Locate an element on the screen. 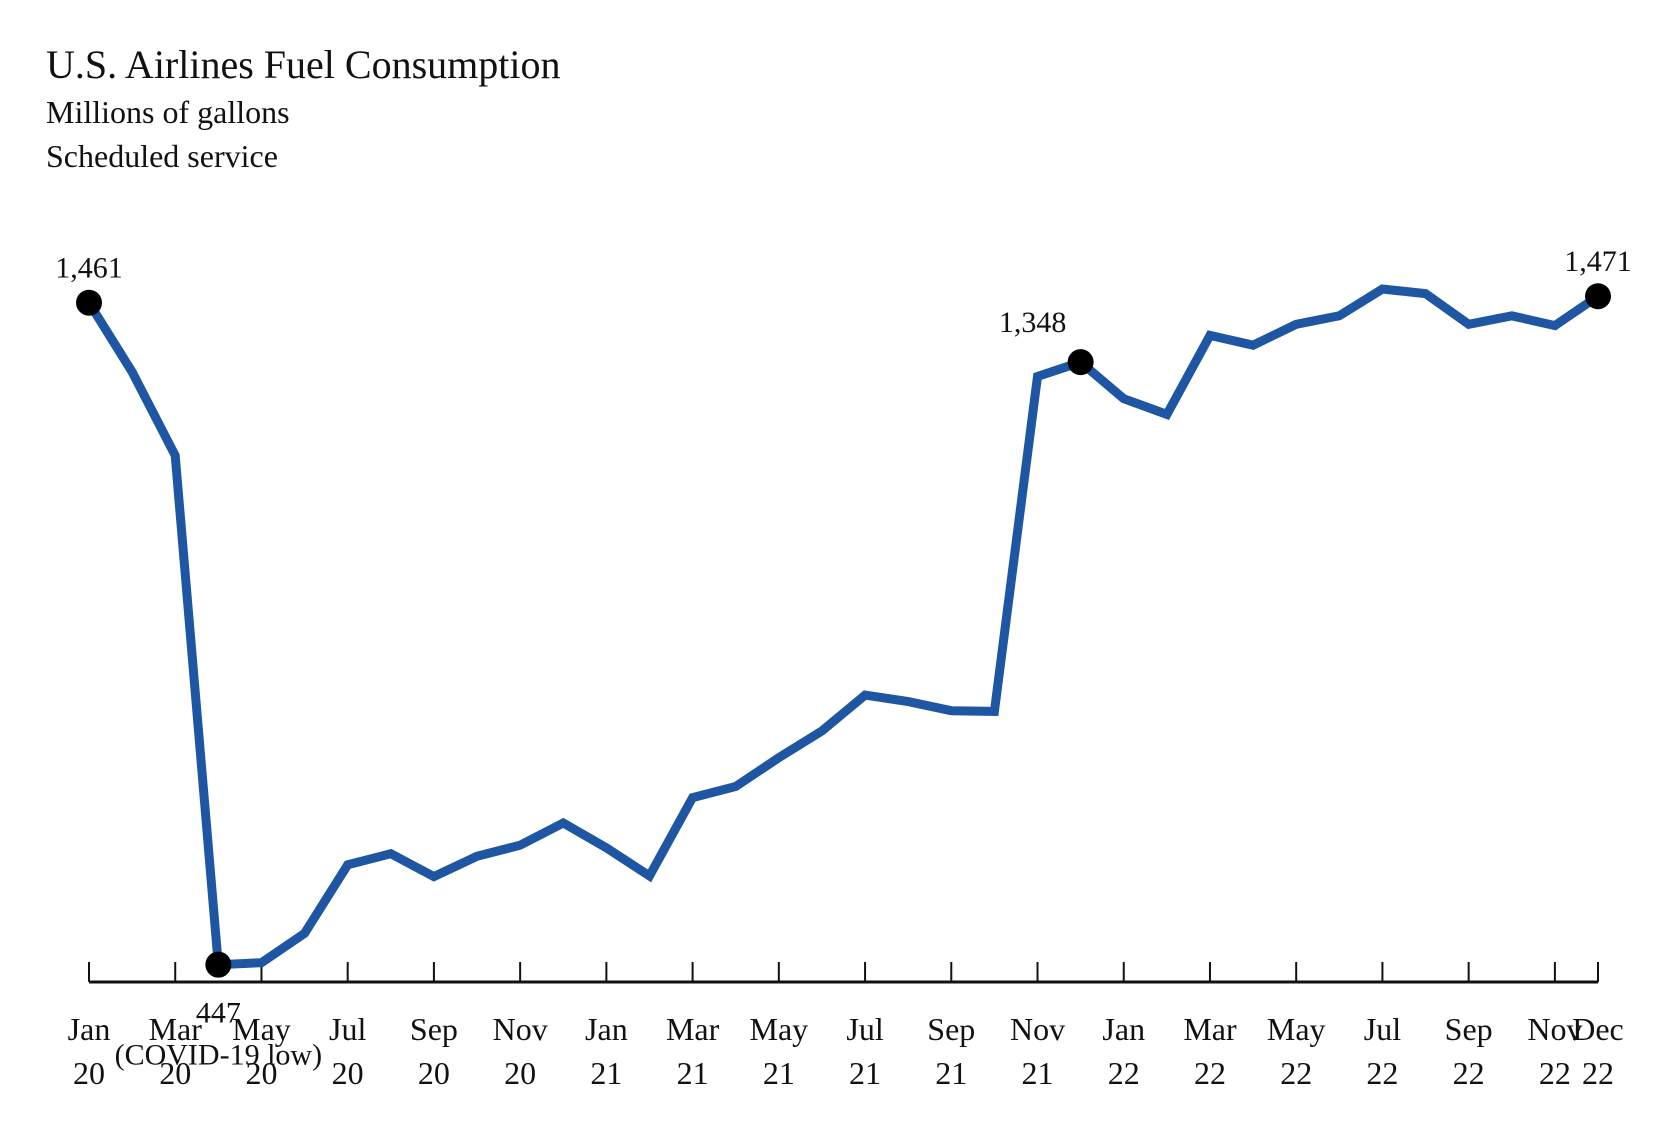 The height and width of the screenshot is (1121, 1673). x-tick-label-month-jul-22: Jul is located at coordinates (1382, 1029).